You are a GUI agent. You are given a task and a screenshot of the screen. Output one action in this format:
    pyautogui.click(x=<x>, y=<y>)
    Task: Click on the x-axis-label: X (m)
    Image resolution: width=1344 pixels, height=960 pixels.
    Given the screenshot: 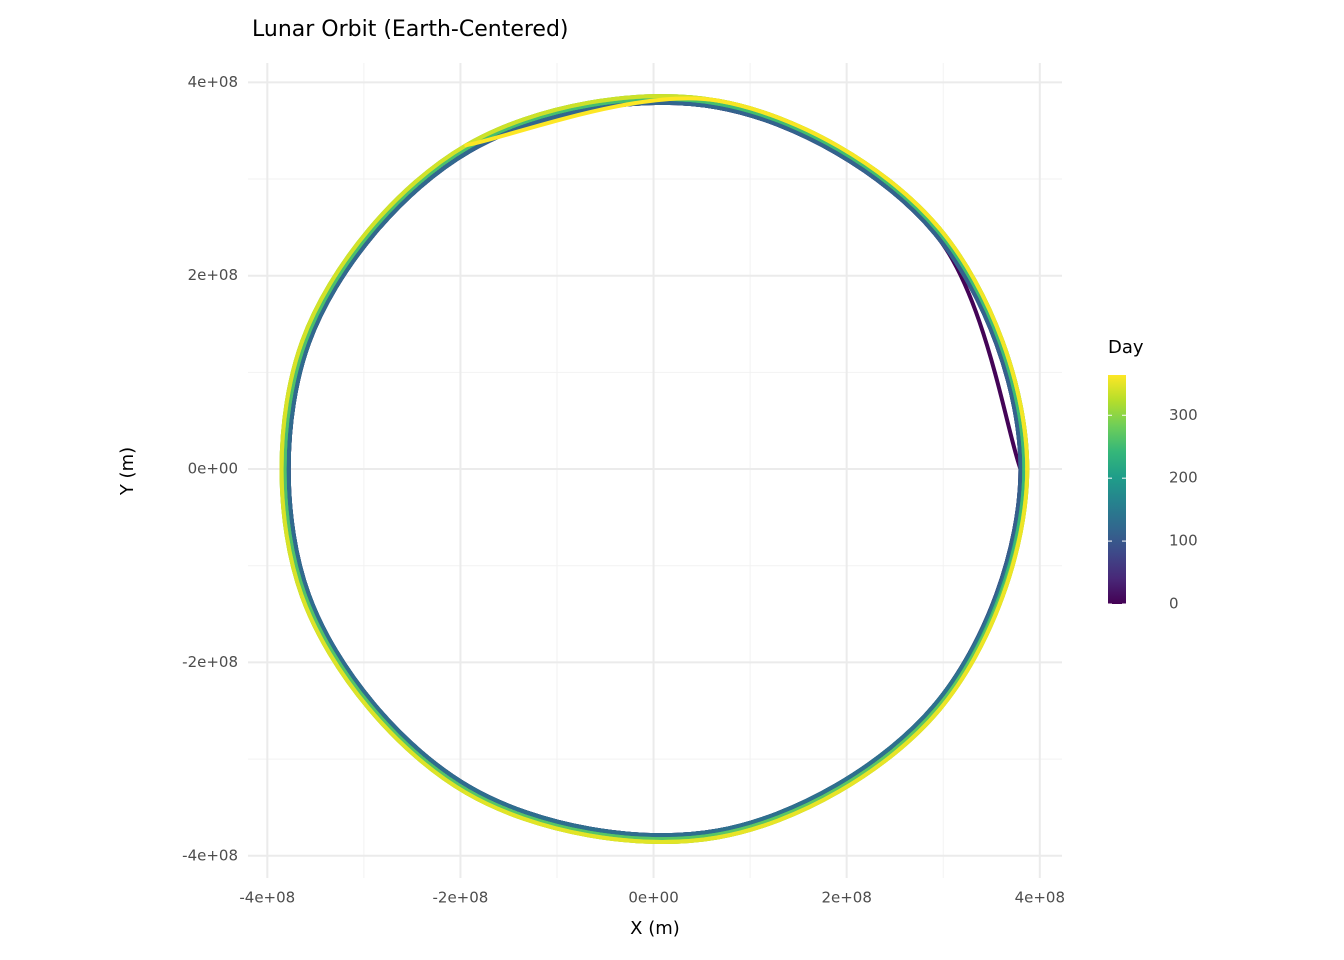 What is the action you would take?
    pyautogui.click(x=655, y=928)
    